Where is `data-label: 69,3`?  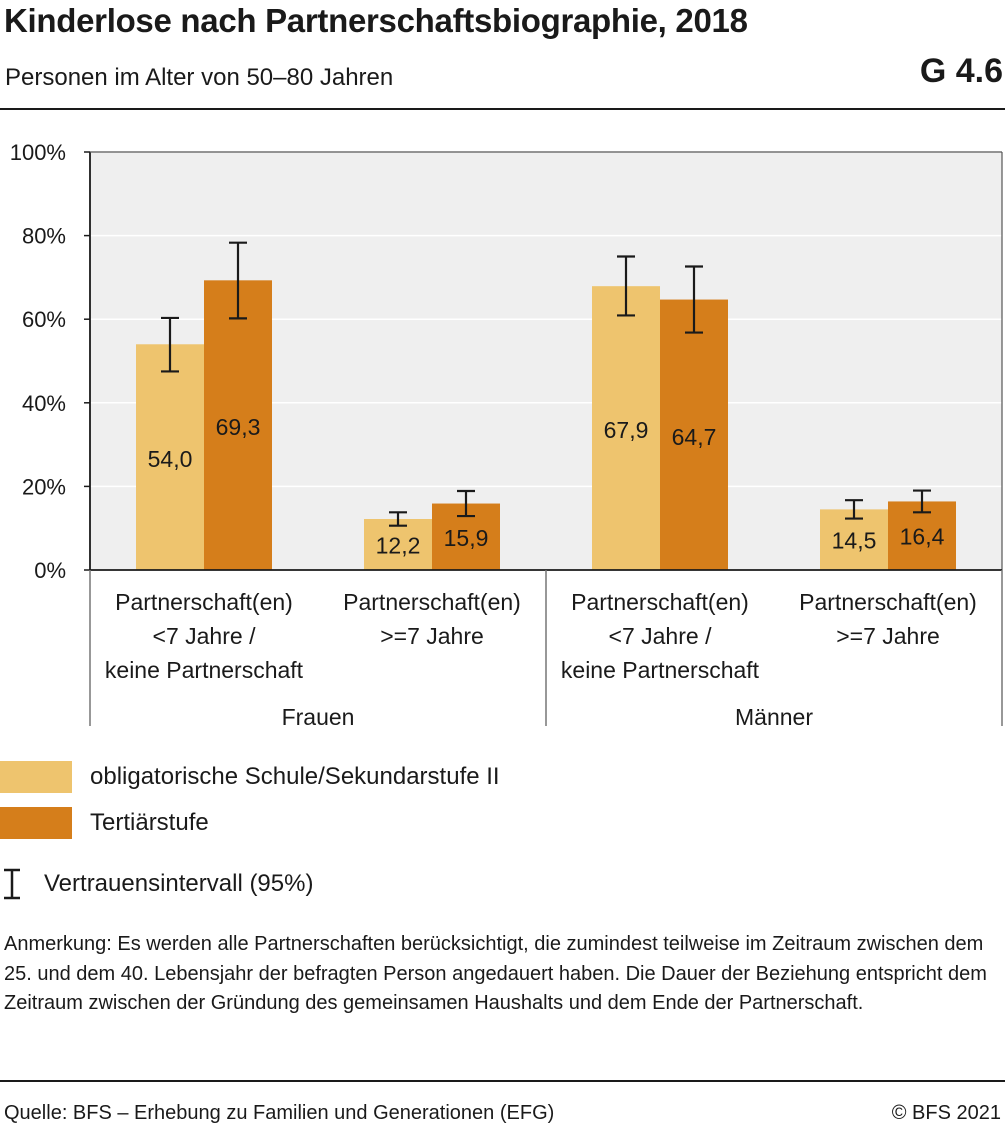 data-label: 69,3 is located at coordinates (238, 427).